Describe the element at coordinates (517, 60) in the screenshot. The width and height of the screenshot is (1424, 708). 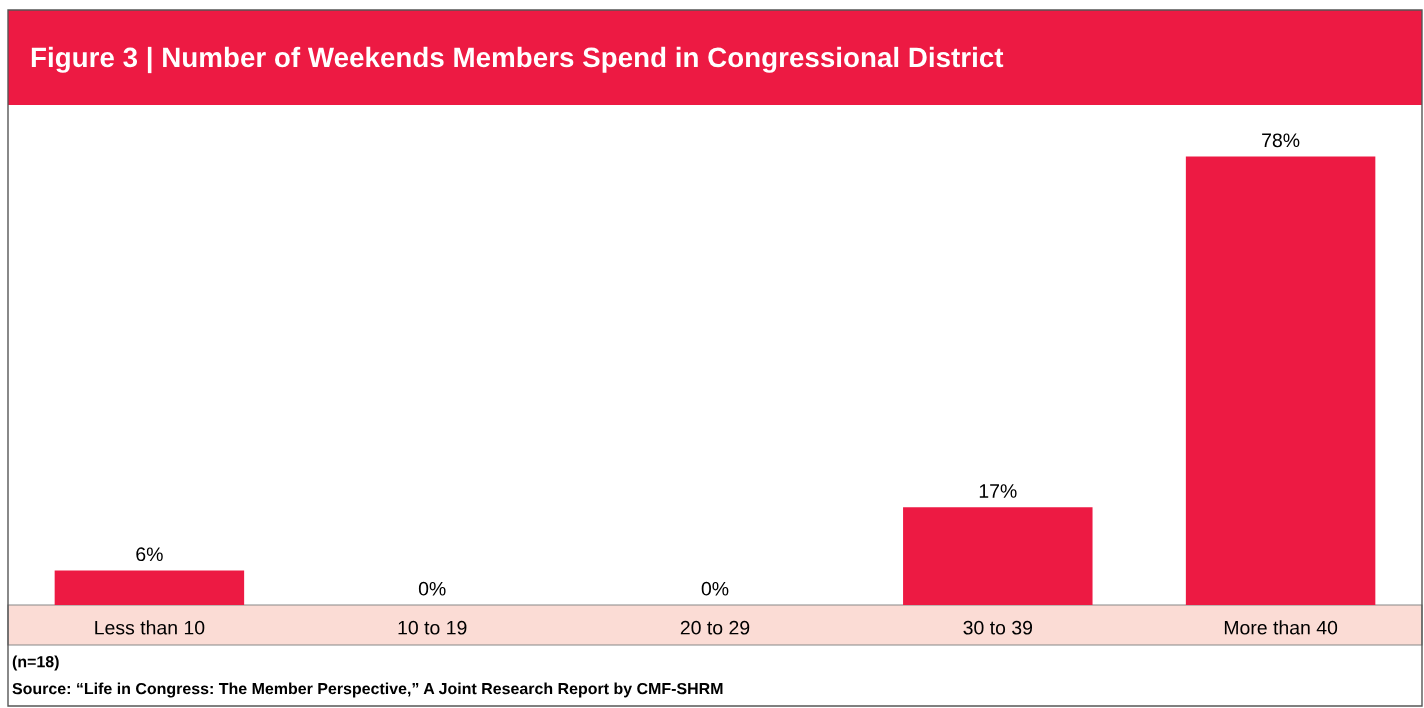
I see `chart-title: Figure 3 | Number of Weekends Members Spend in Congressional District` at that location.